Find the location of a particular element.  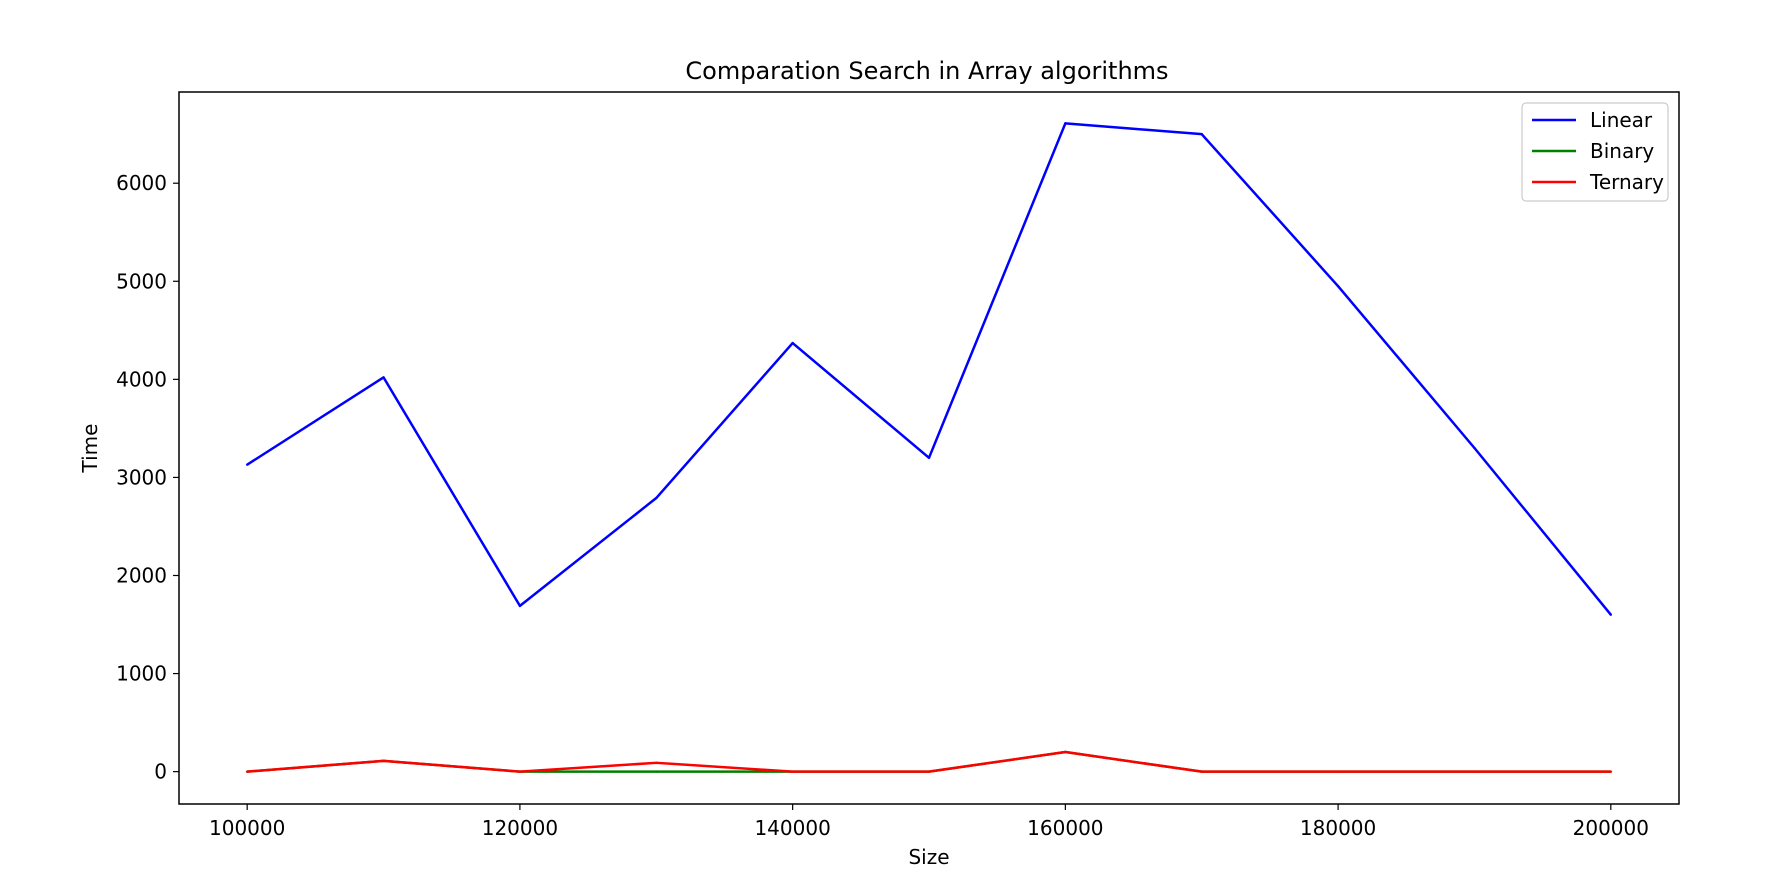

x-tick-label: 200000 is located at coordinates (1611, 828).